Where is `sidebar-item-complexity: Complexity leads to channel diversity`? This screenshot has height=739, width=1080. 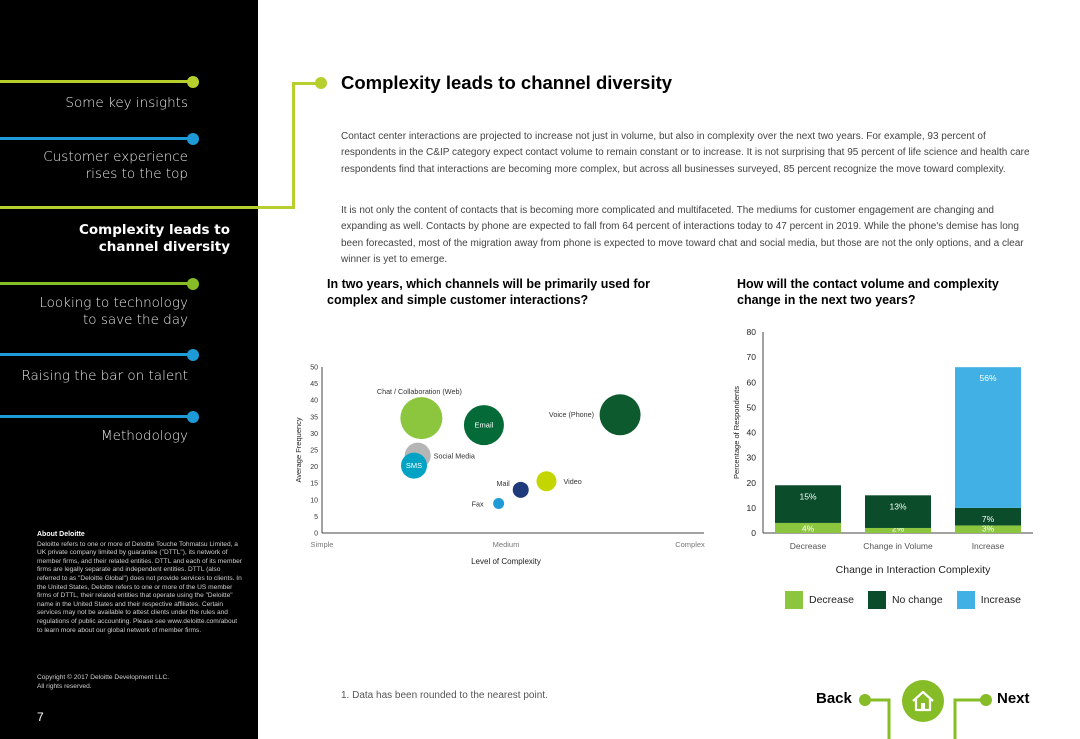
sidebar-item-complexity: Complexity leads to channel diversity is located at coordinates (154, 239).